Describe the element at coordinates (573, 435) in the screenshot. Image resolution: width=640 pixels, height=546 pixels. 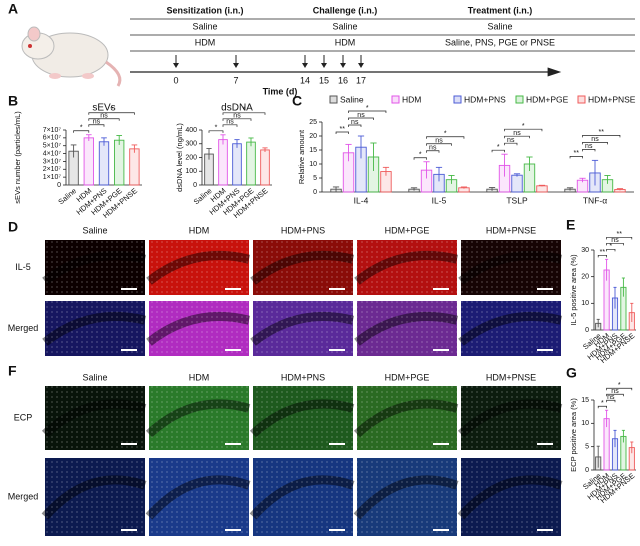
I see `y-axis-label: ECP positive area (%)` at that location.